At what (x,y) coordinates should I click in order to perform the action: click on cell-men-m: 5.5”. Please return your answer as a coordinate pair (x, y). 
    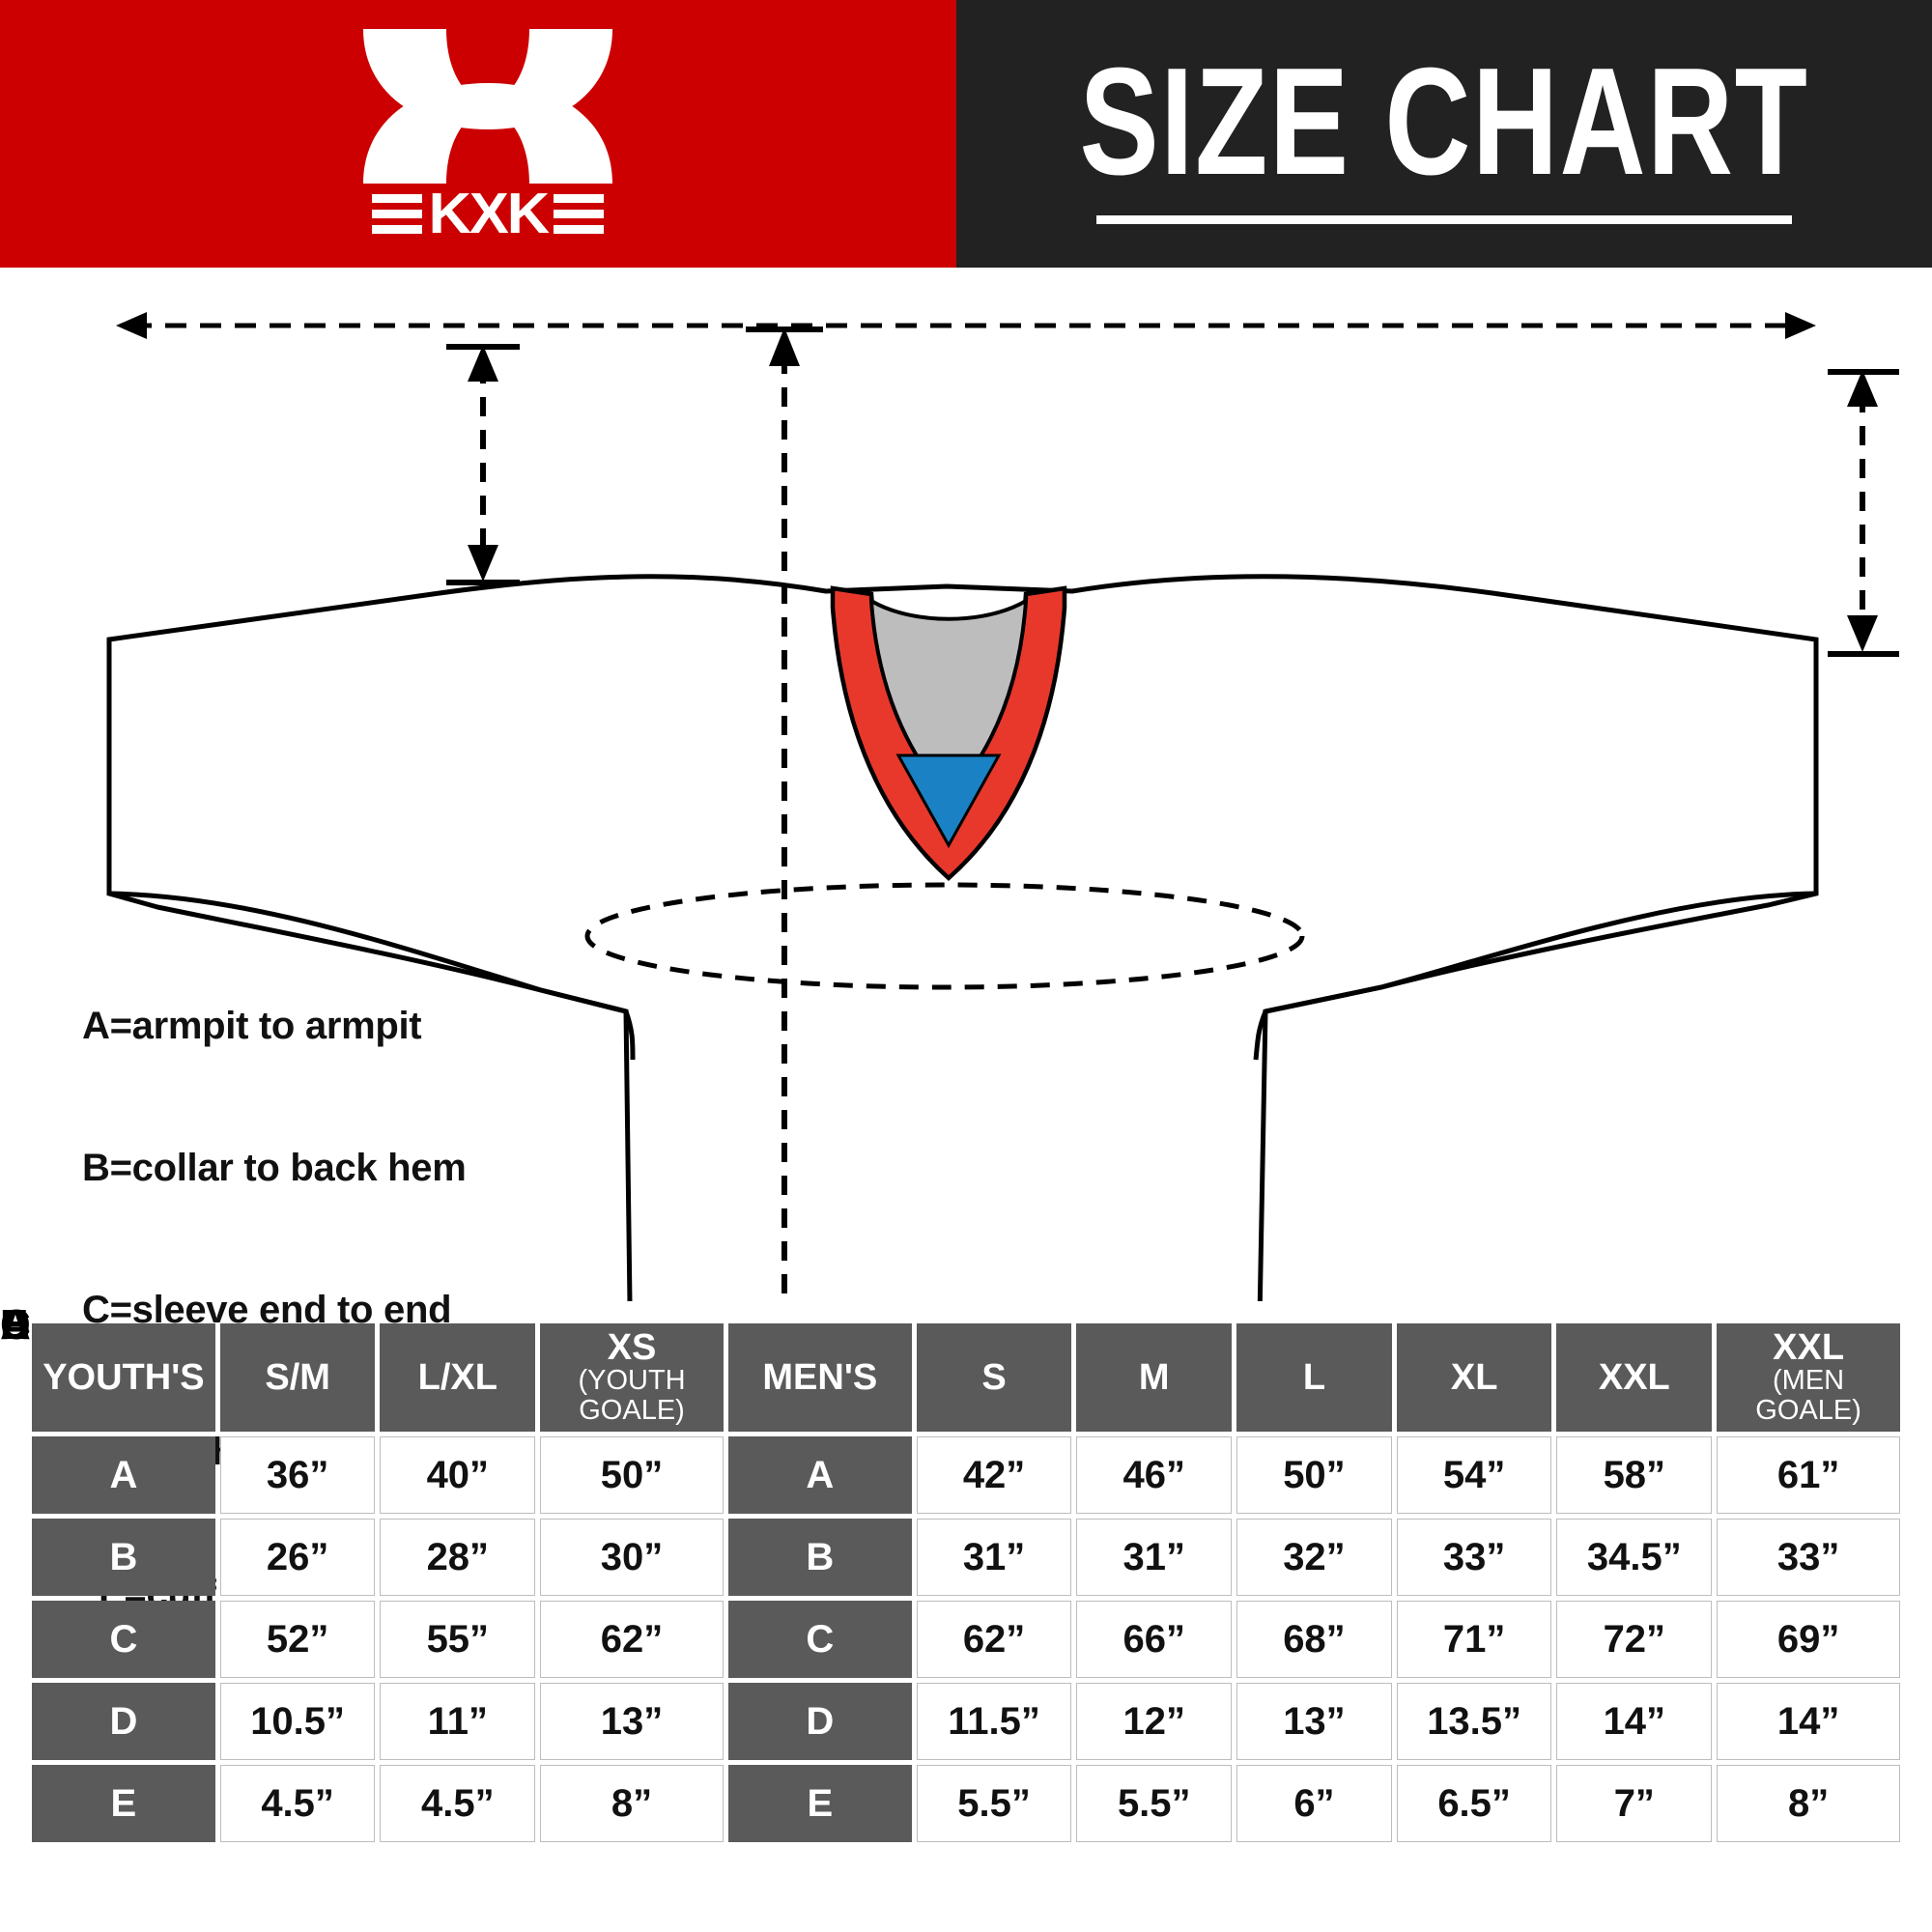
    Looking at the image, I should click on (1154, 1803).